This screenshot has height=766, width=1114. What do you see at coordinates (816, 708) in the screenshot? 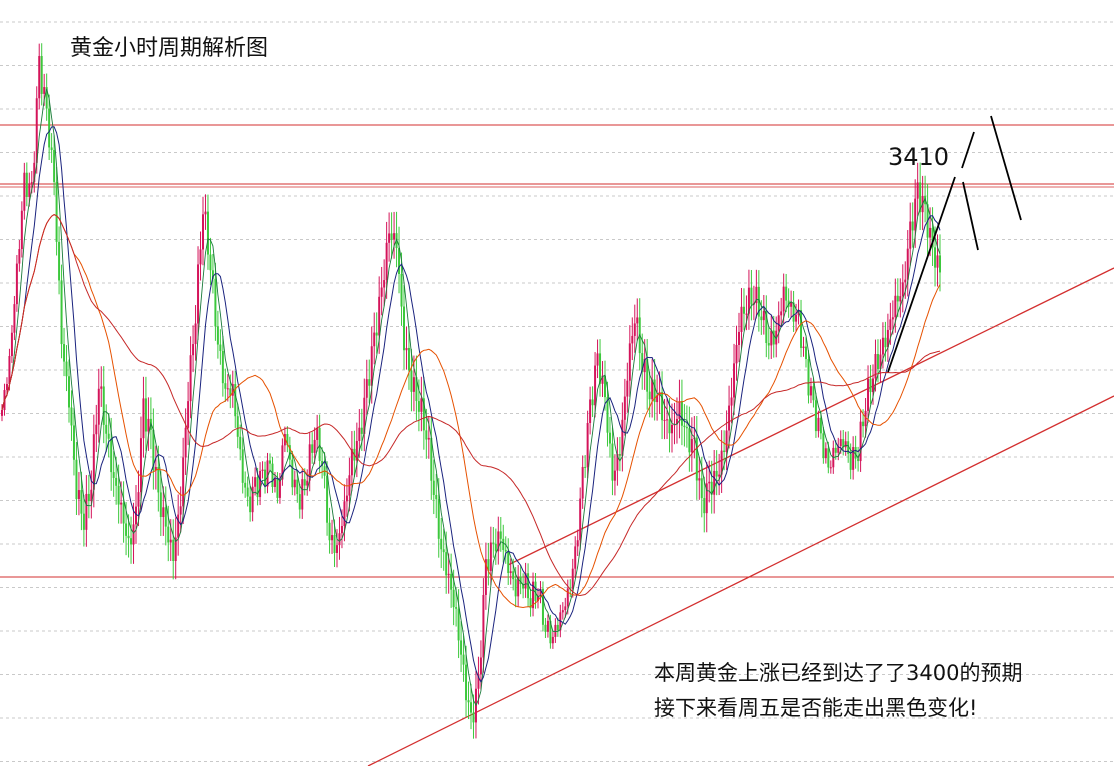
I see `annotation-line-2: 接下来看周五是否能走出黑色变化!` at bounding box center [816, 708].